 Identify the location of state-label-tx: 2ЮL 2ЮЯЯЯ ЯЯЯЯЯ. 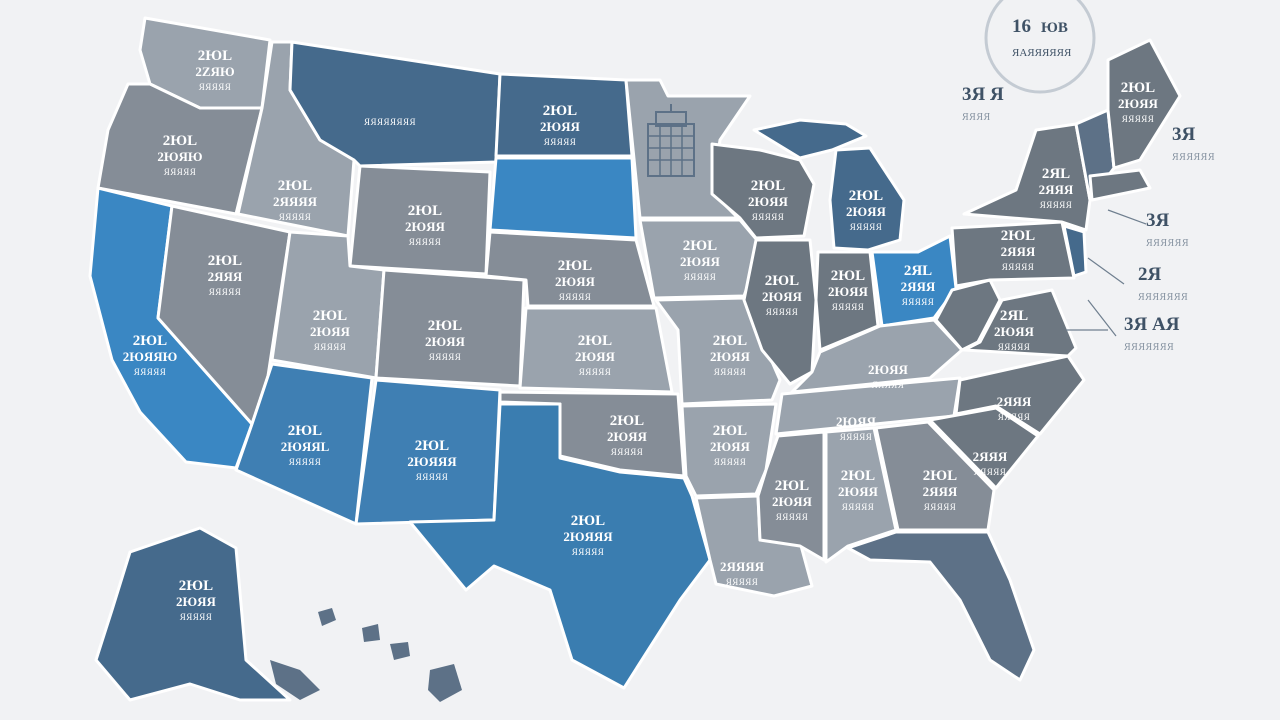
(588, 535).